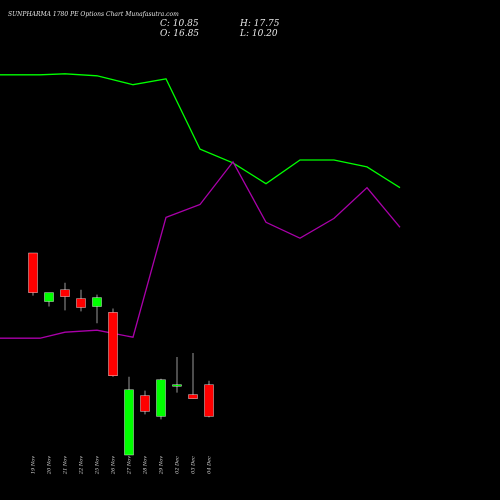 The width and height of the screenshot is (500, 500). What do you see at coordinates (114, 465) in the screenshot?
I see `x-tick-label: 26 Nov` at bounding box center [114, 465].